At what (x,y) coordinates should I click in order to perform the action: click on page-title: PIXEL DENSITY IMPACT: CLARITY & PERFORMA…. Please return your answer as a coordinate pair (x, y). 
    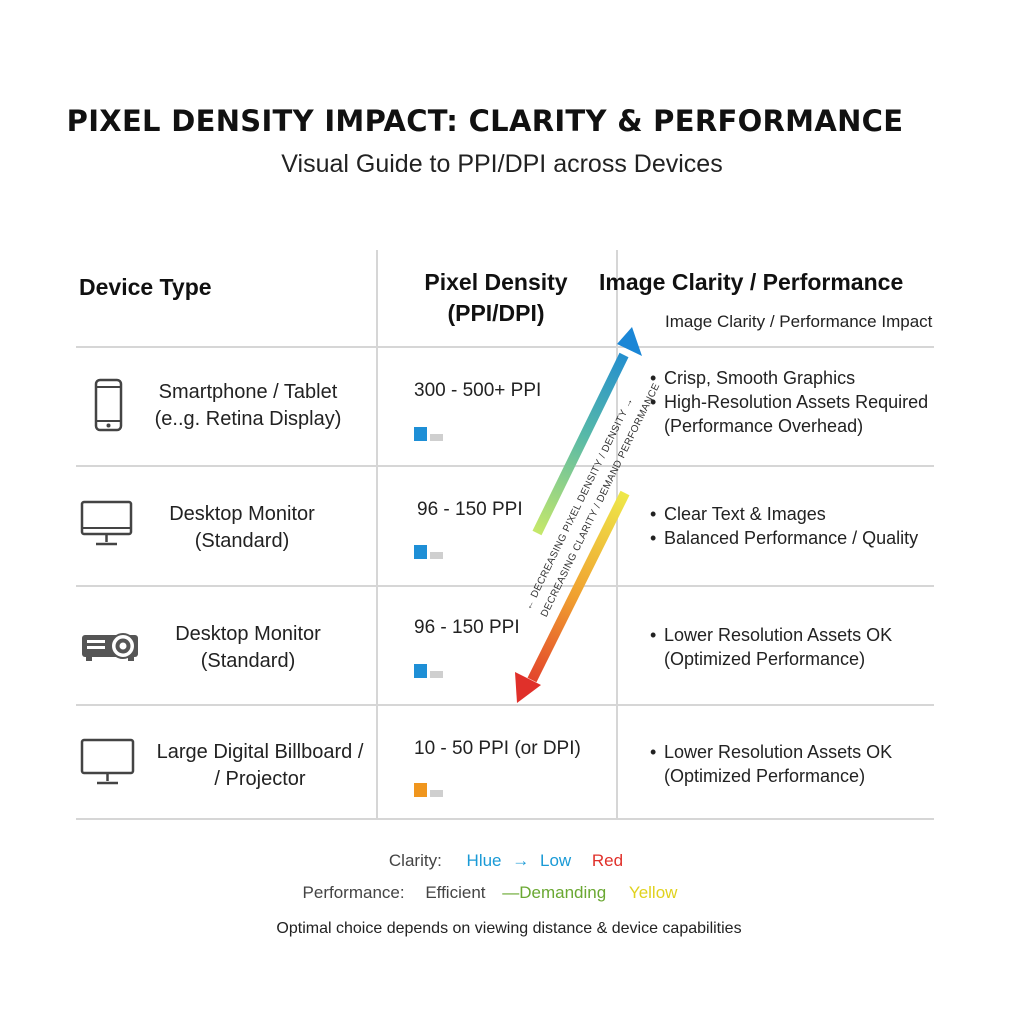
    Looking at the image, I should click on (485, 121).